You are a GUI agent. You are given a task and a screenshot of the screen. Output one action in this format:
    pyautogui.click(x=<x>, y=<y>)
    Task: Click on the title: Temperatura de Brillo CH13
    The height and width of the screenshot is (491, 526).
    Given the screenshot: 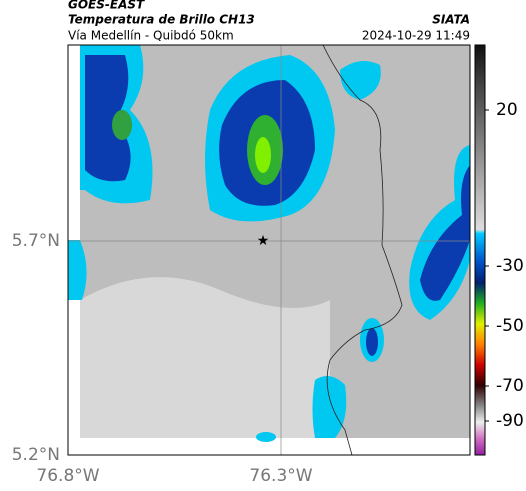 What is the action you would take?
    pyautogui.click(x=161, y=20)
    